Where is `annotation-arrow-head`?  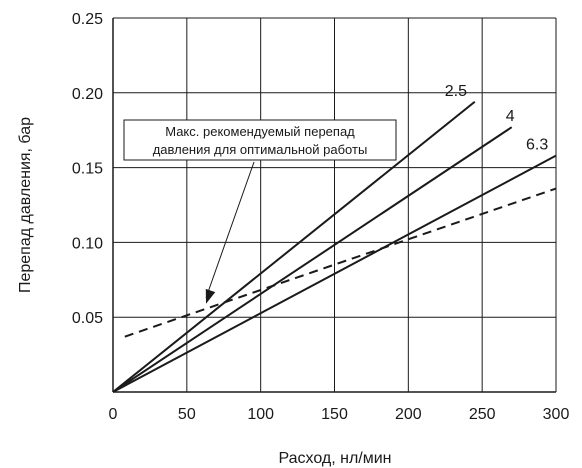
annotation-arrow-head is located at coordinates (210, 296).